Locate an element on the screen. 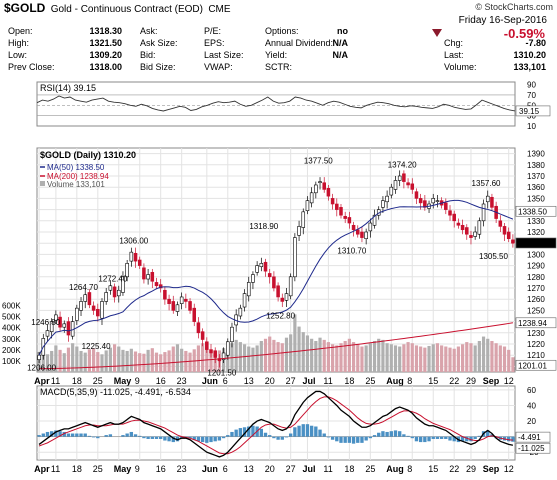  symbol-description: Gold - Continuous Contract (EOD) is located at coordinates (126, 9).